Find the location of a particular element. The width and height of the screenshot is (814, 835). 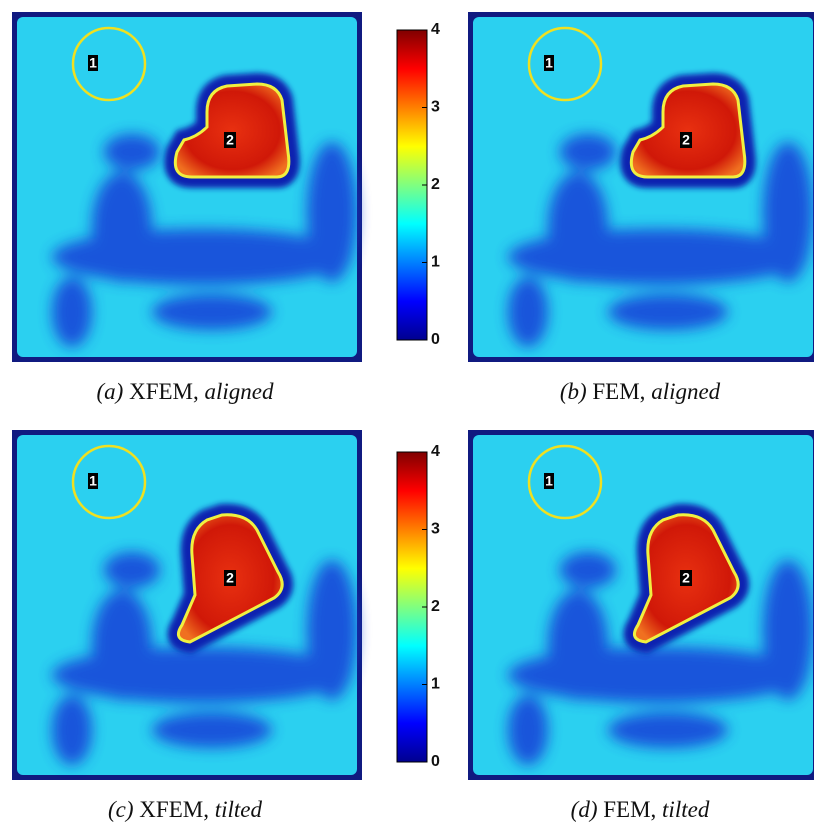

caption-label: (a) is located at coordinates (110, 391).